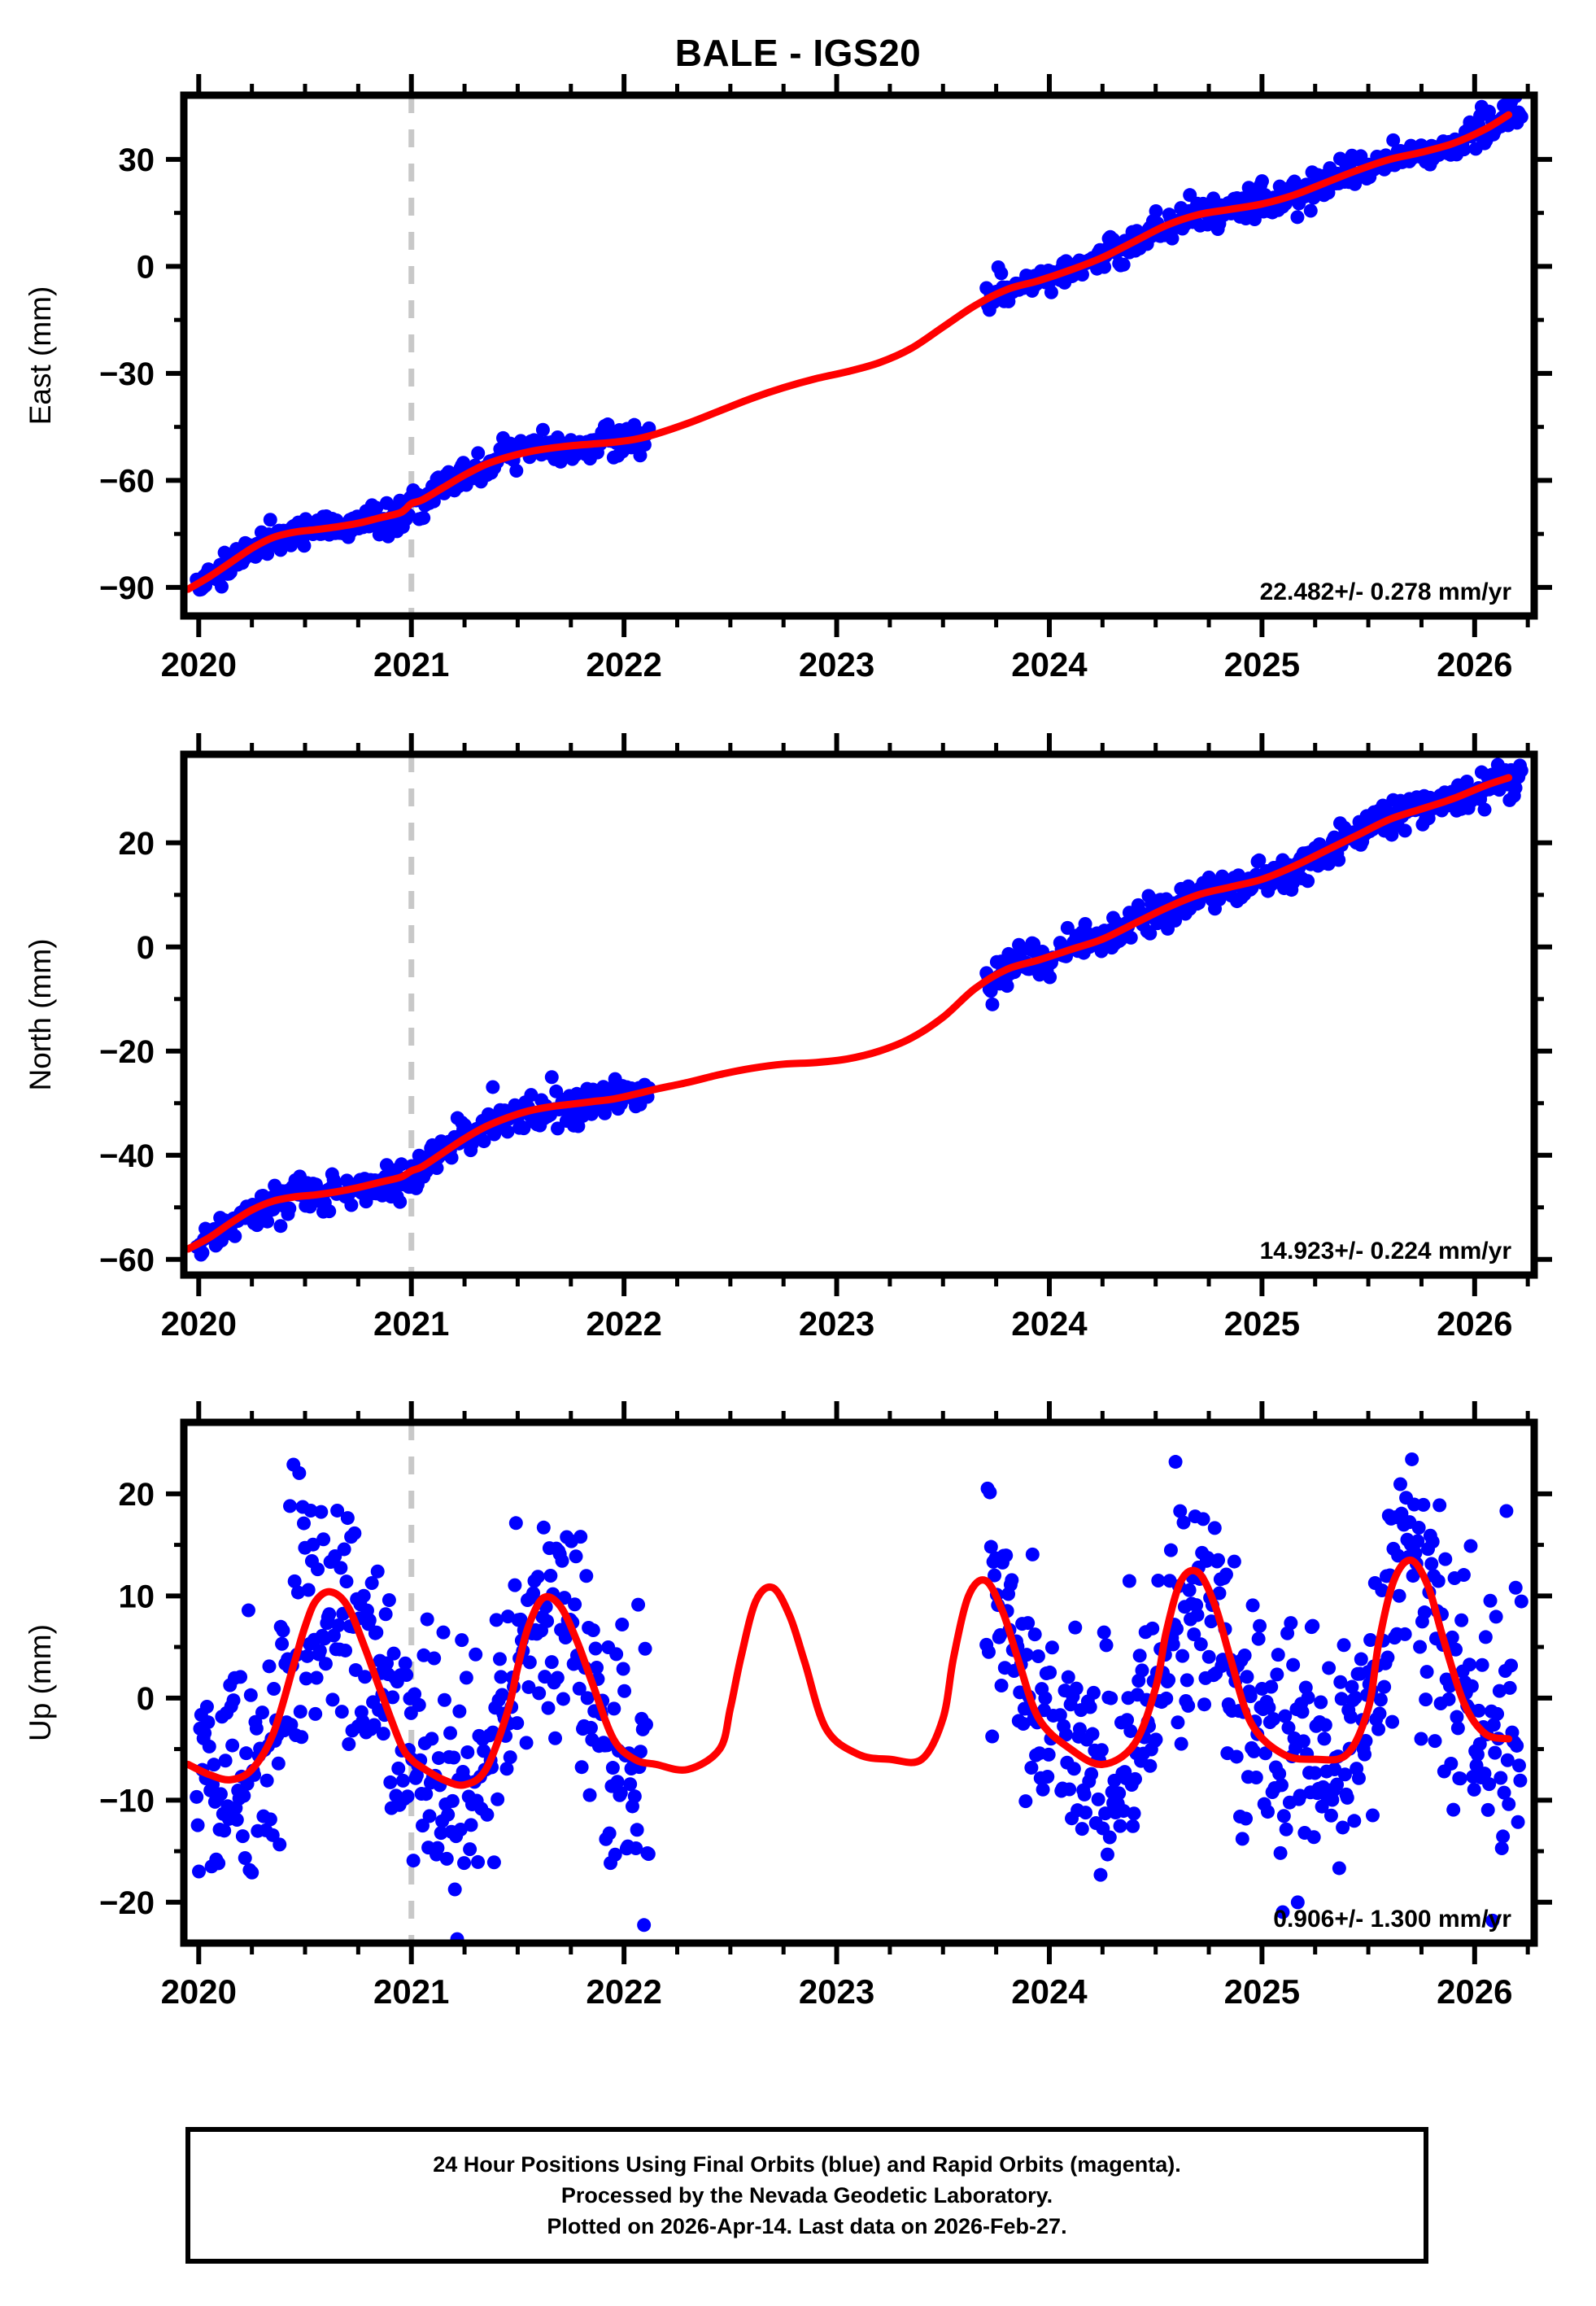 This screenshot has width=1596, height=2306. What do you see at coordinates (40, 1683) in the screenshot?
I see `yaxis-title-up: Up (mm)` at bounding box center [40, 1683].